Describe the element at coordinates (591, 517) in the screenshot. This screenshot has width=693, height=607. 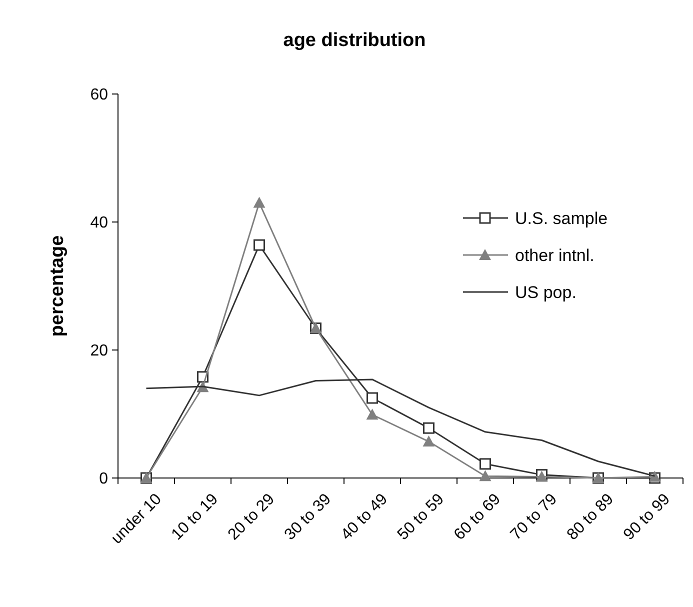
I see `x-tick-label: 80 to 89` at that location.